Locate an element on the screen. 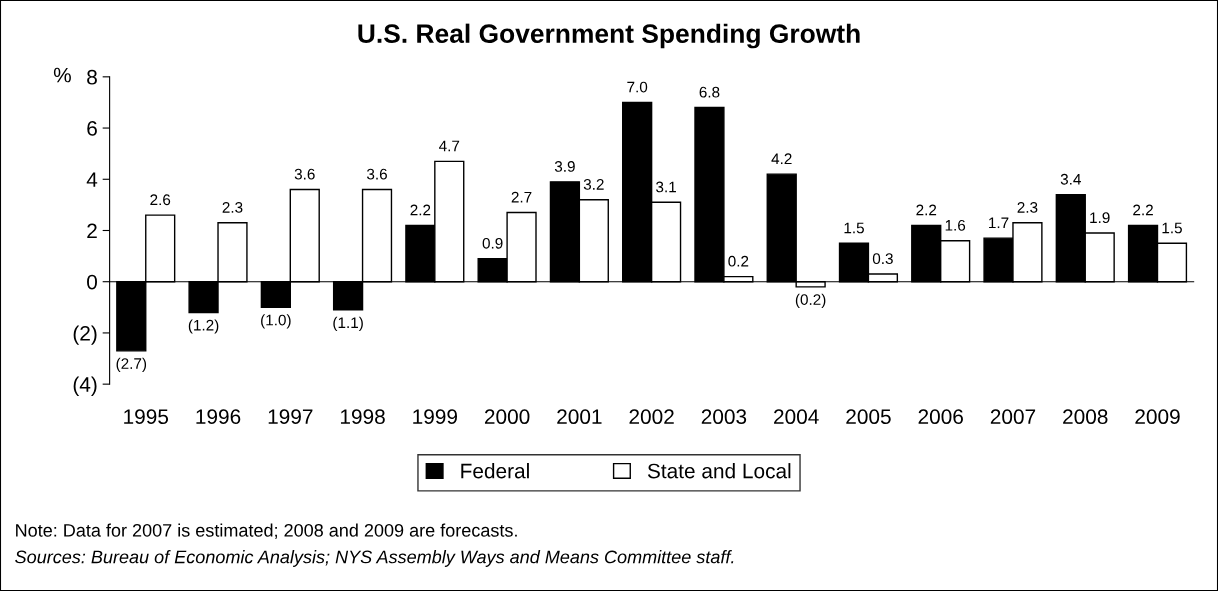 Image resolution: width=1218 pixels, height=591 pixels. x-tick-label: 2003 is located at coordinates (724, 417).